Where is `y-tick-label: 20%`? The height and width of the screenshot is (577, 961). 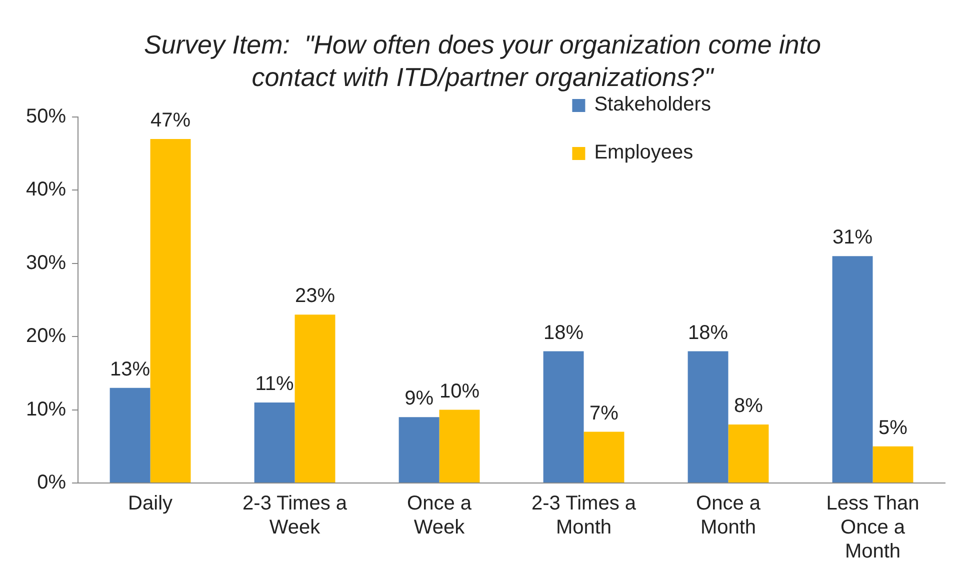
y-tick-label: 20% is located at coordinates (46, 336).